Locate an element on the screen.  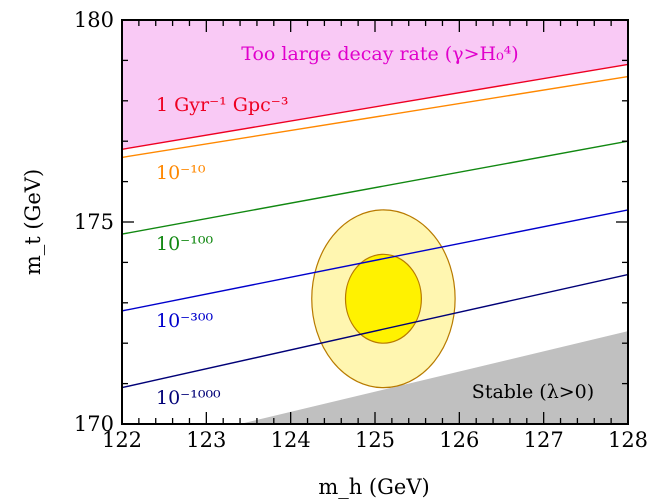
contour-label-1e-10: 10⁻¹⁰ is located at coordinates (181, 173).